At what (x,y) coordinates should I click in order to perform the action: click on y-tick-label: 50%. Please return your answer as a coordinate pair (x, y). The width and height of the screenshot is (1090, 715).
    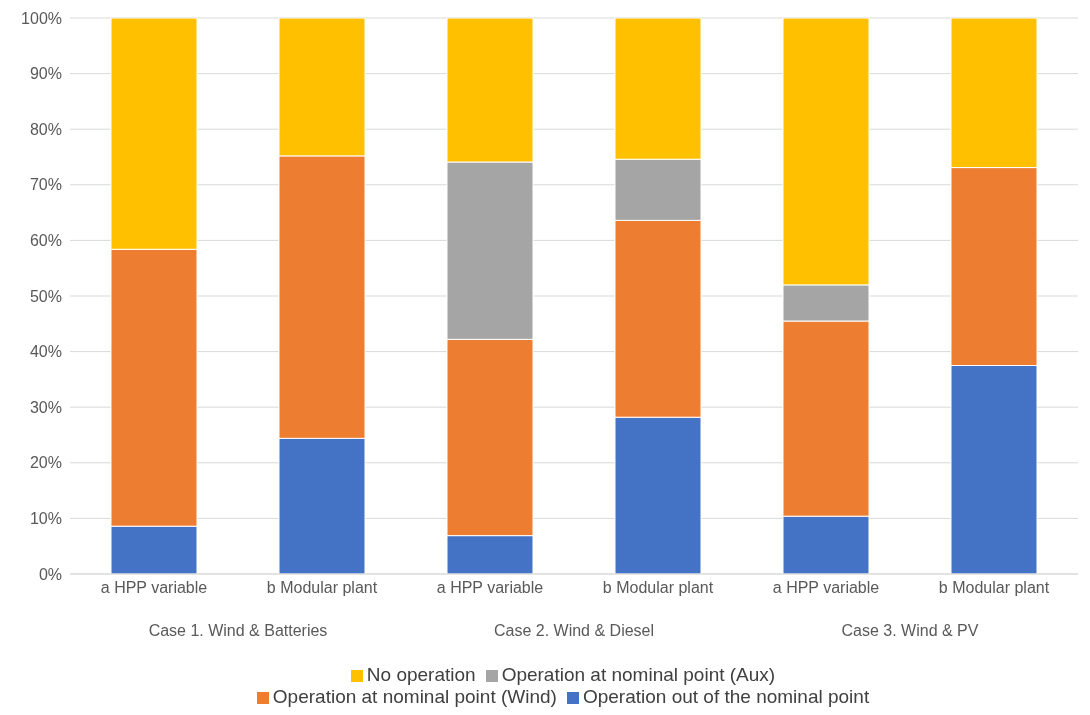
    Looking at the image, I should click on (45, 296).